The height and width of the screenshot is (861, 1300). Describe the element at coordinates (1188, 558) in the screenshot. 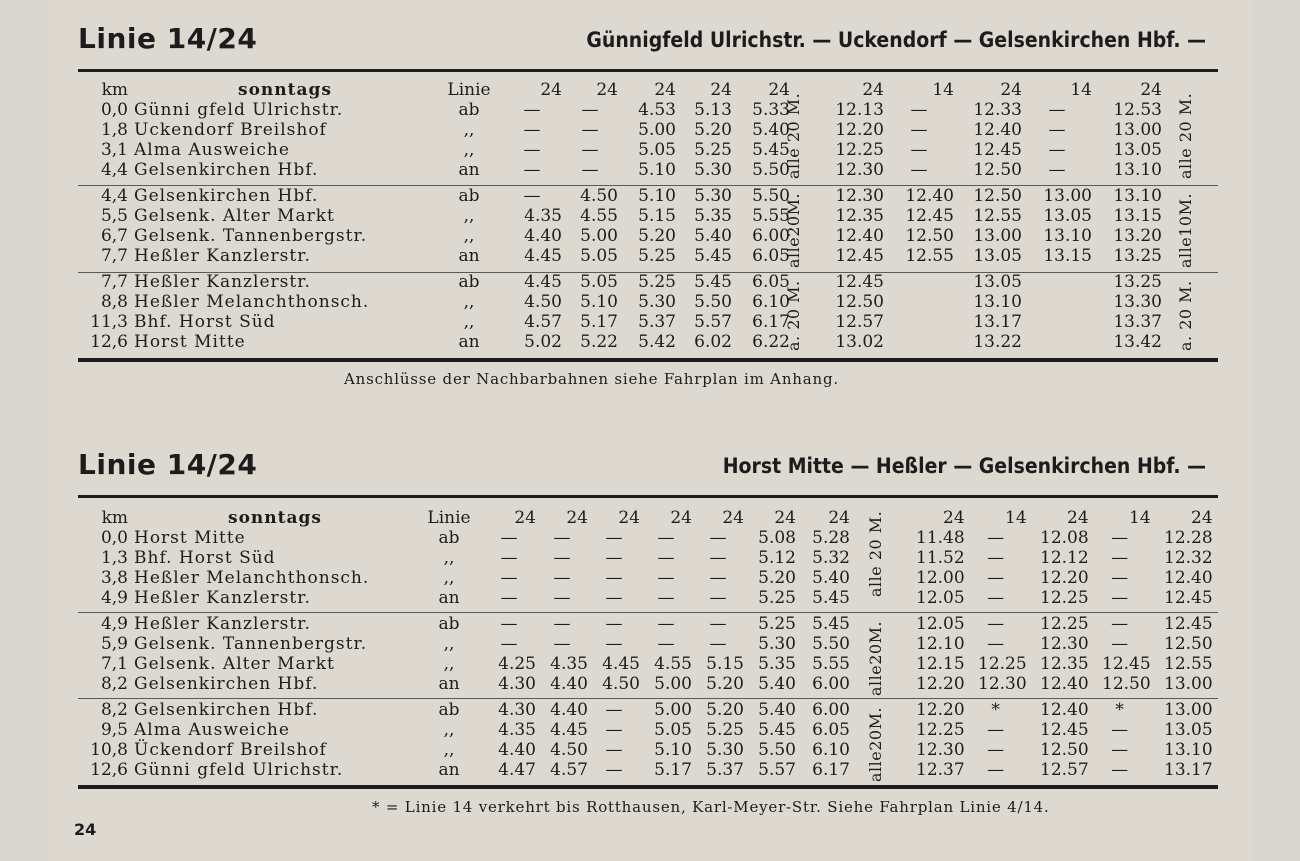

I see `departure-time: 12.32` at that location.